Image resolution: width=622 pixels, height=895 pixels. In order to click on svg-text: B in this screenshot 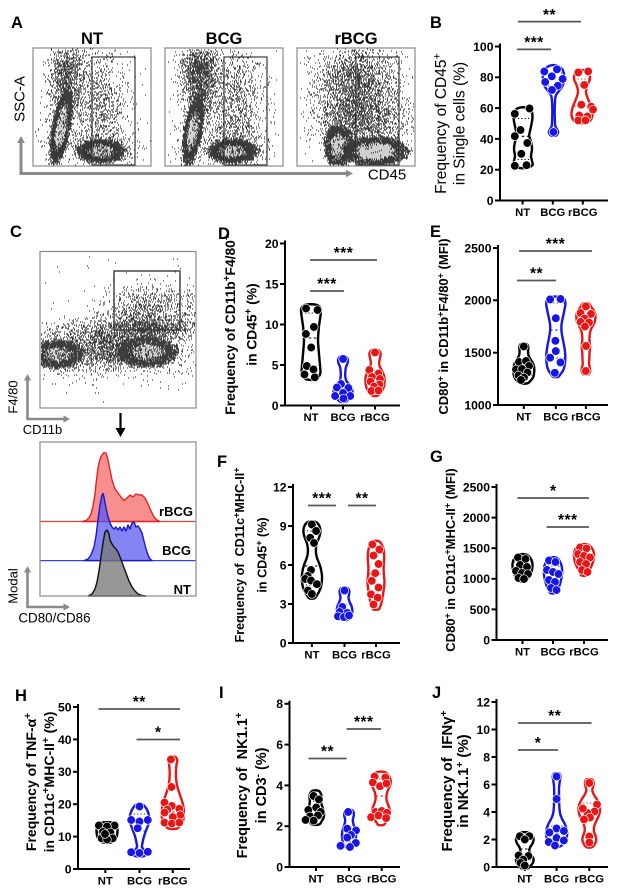, I will do `click(436, 23)`.